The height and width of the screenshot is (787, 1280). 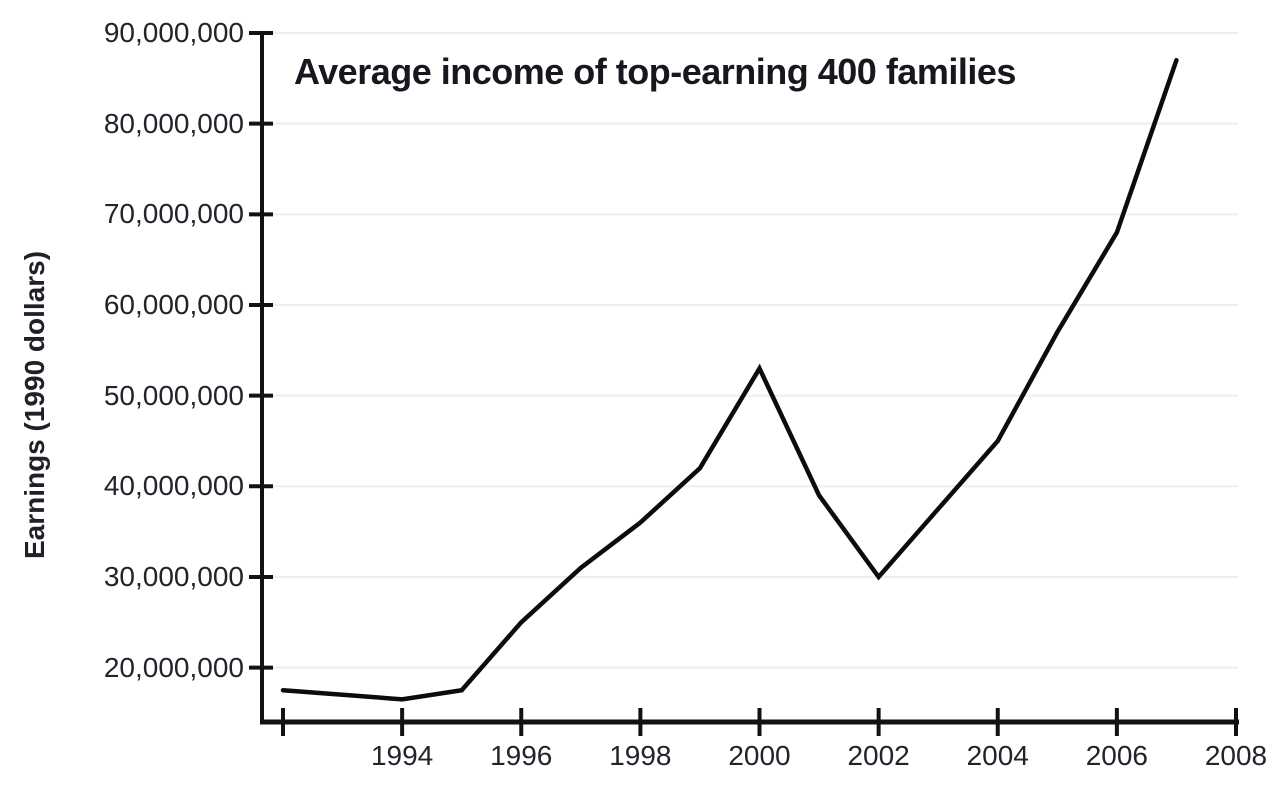 I want to click on x-tick-label: 2000, so click(x=759, y=755).